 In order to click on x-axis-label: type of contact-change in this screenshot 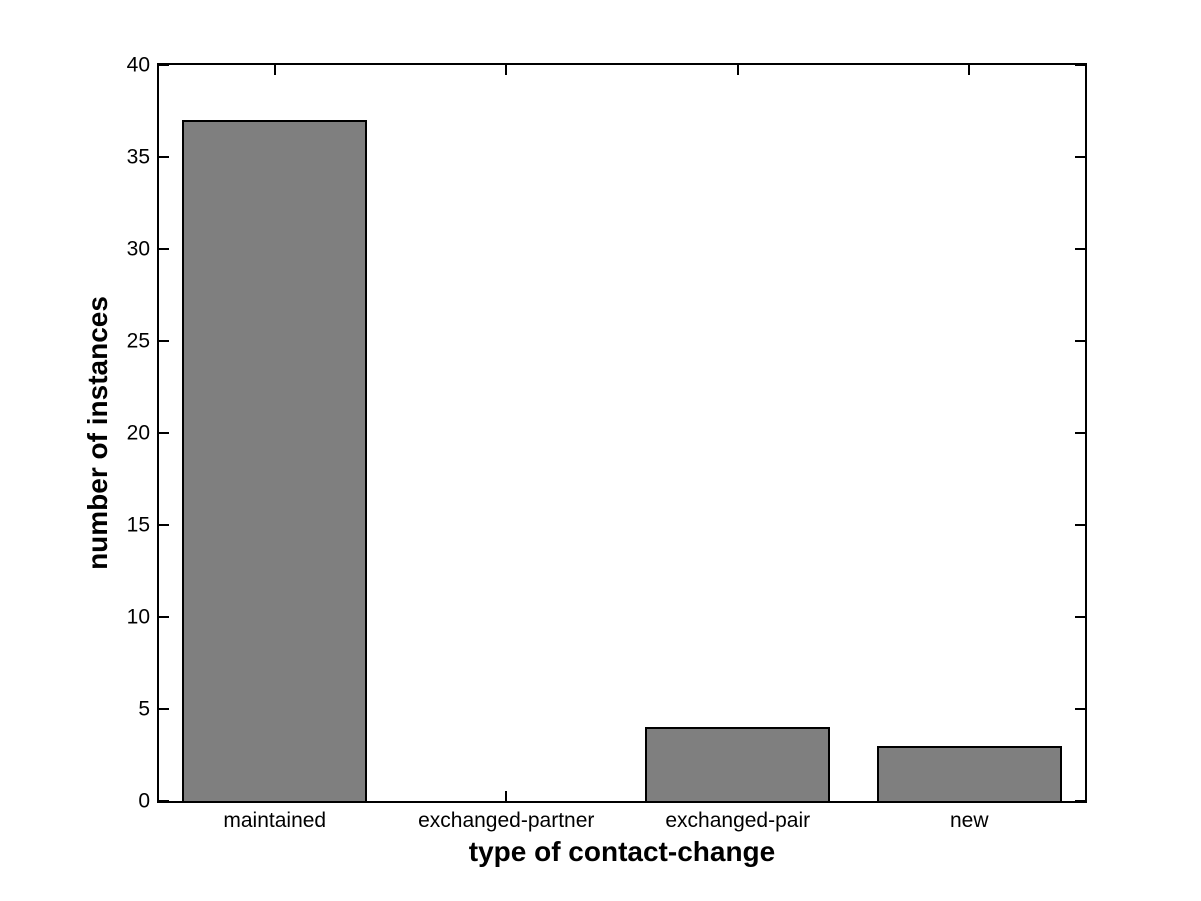, I will do `click(622, 851)`.